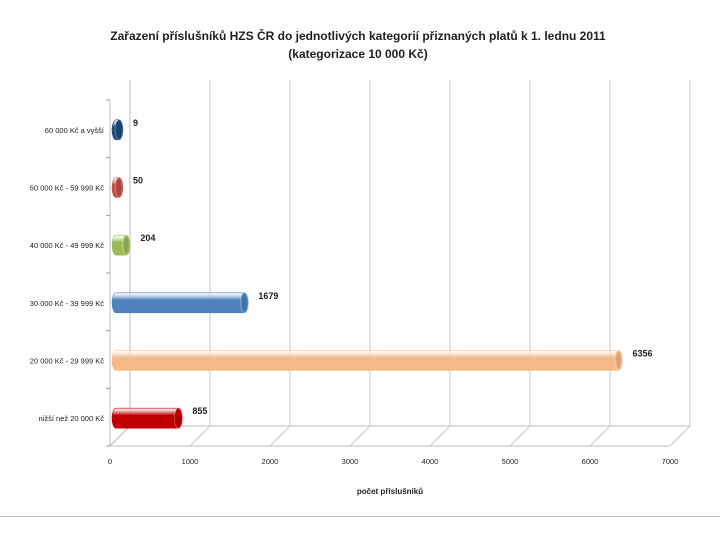  Describe the element at coordinates (135, 123) in the screenshot. I see `data-label: 9` at that location.